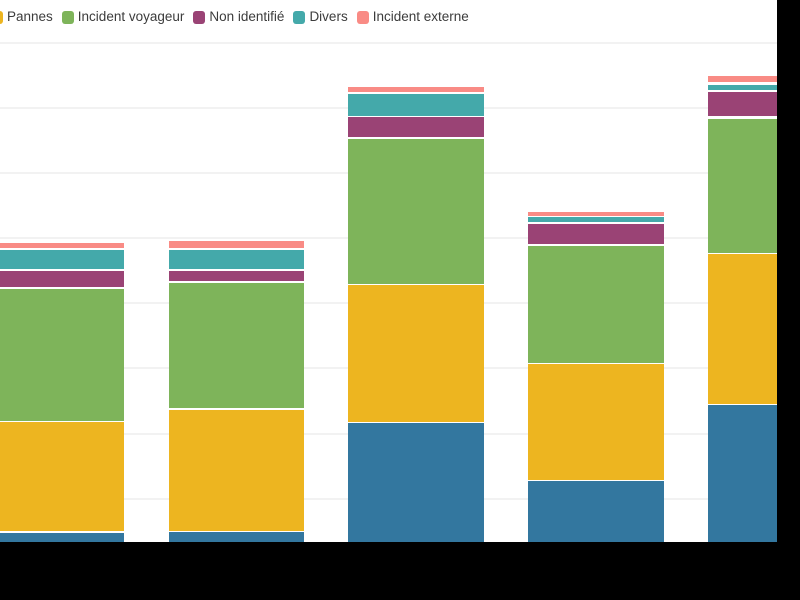 This screenshot has width=800, height=600. What do you see at coordinates (742, 473) in the screenshot?
I see `bar-5-segment-blue` at bounding box center [742, 473].